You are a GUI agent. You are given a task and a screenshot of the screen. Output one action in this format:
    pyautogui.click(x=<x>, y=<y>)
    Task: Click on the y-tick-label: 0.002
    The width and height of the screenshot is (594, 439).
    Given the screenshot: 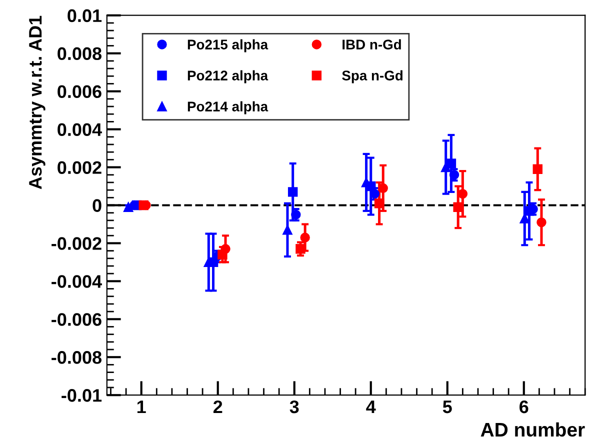 What is the action you would take?
    pyautogui.click(x=80, y=167)
    